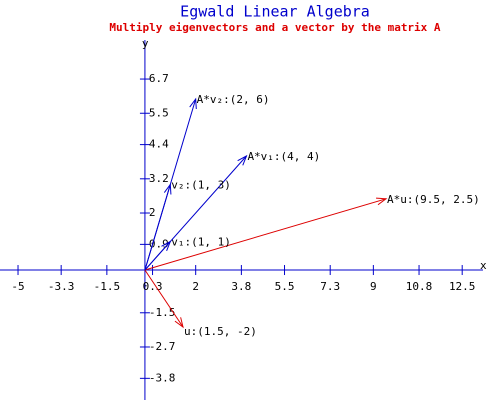 Image resolution: width=500 pixels, height=400 pixels. I want to click on x-tick-label: 9, so click(373, 286).